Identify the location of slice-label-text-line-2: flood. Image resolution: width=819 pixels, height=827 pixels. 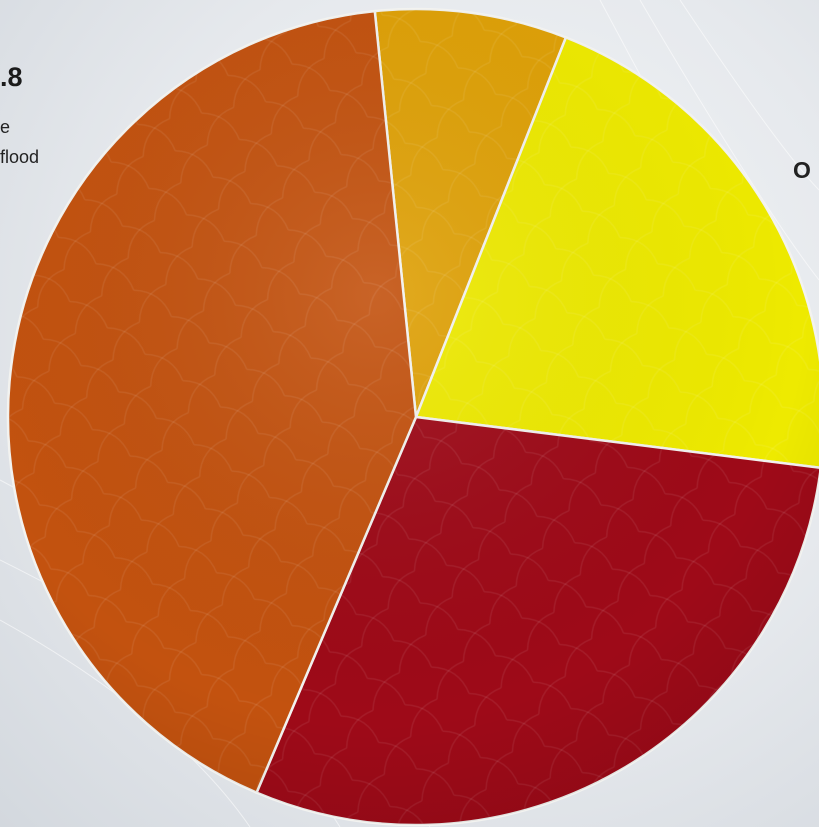
(20, 157).